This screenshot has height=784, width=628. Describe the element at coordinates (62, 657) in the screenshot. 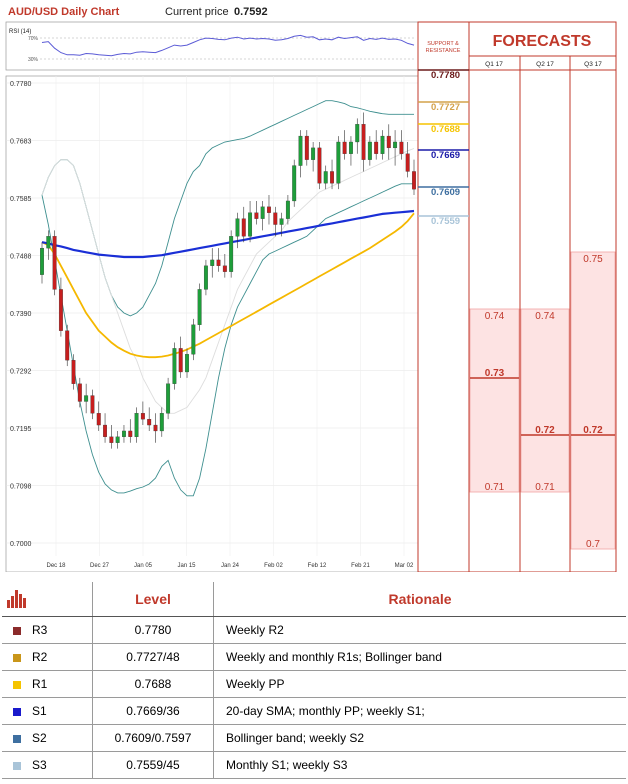

I see `level-key: R2` at that location.